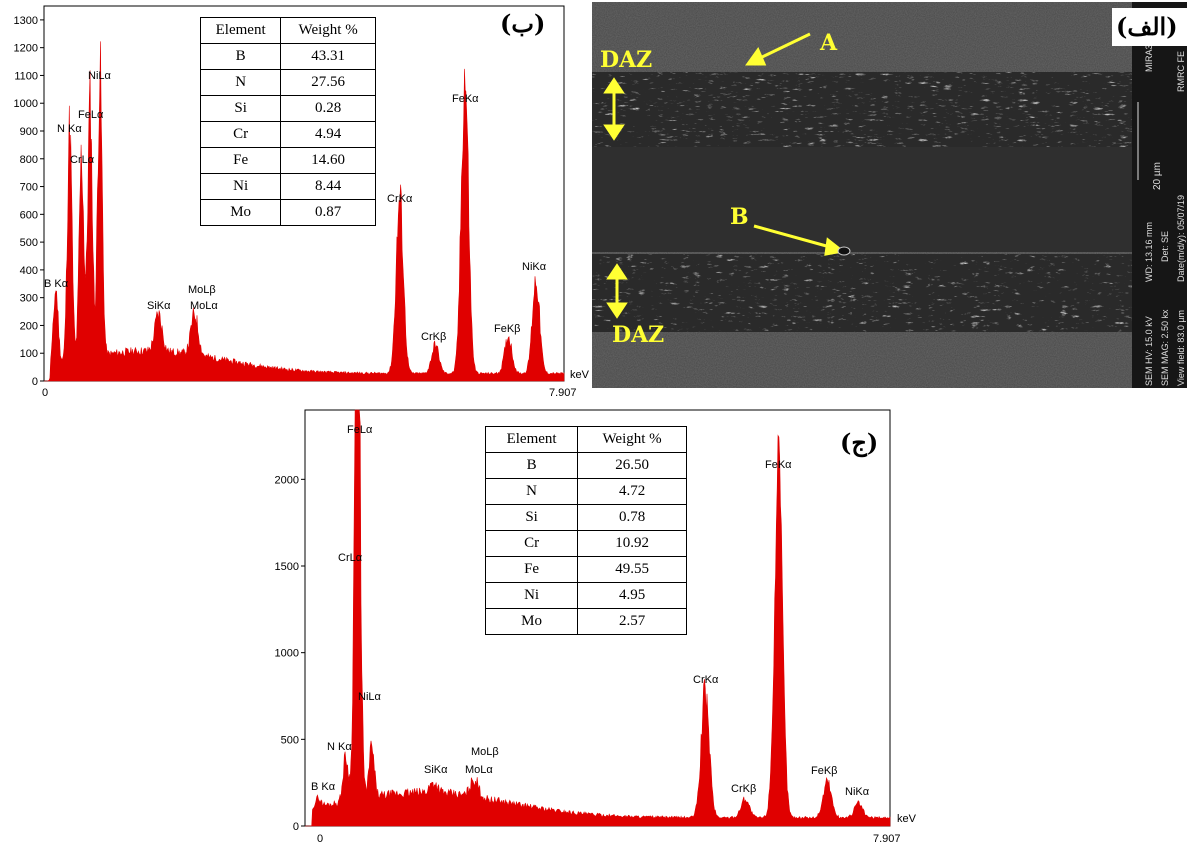  Describe the element at coordinates (1165, 347) in the screenshot. I see `info-mag: SEM MAG: 2.50 kx` at that location.